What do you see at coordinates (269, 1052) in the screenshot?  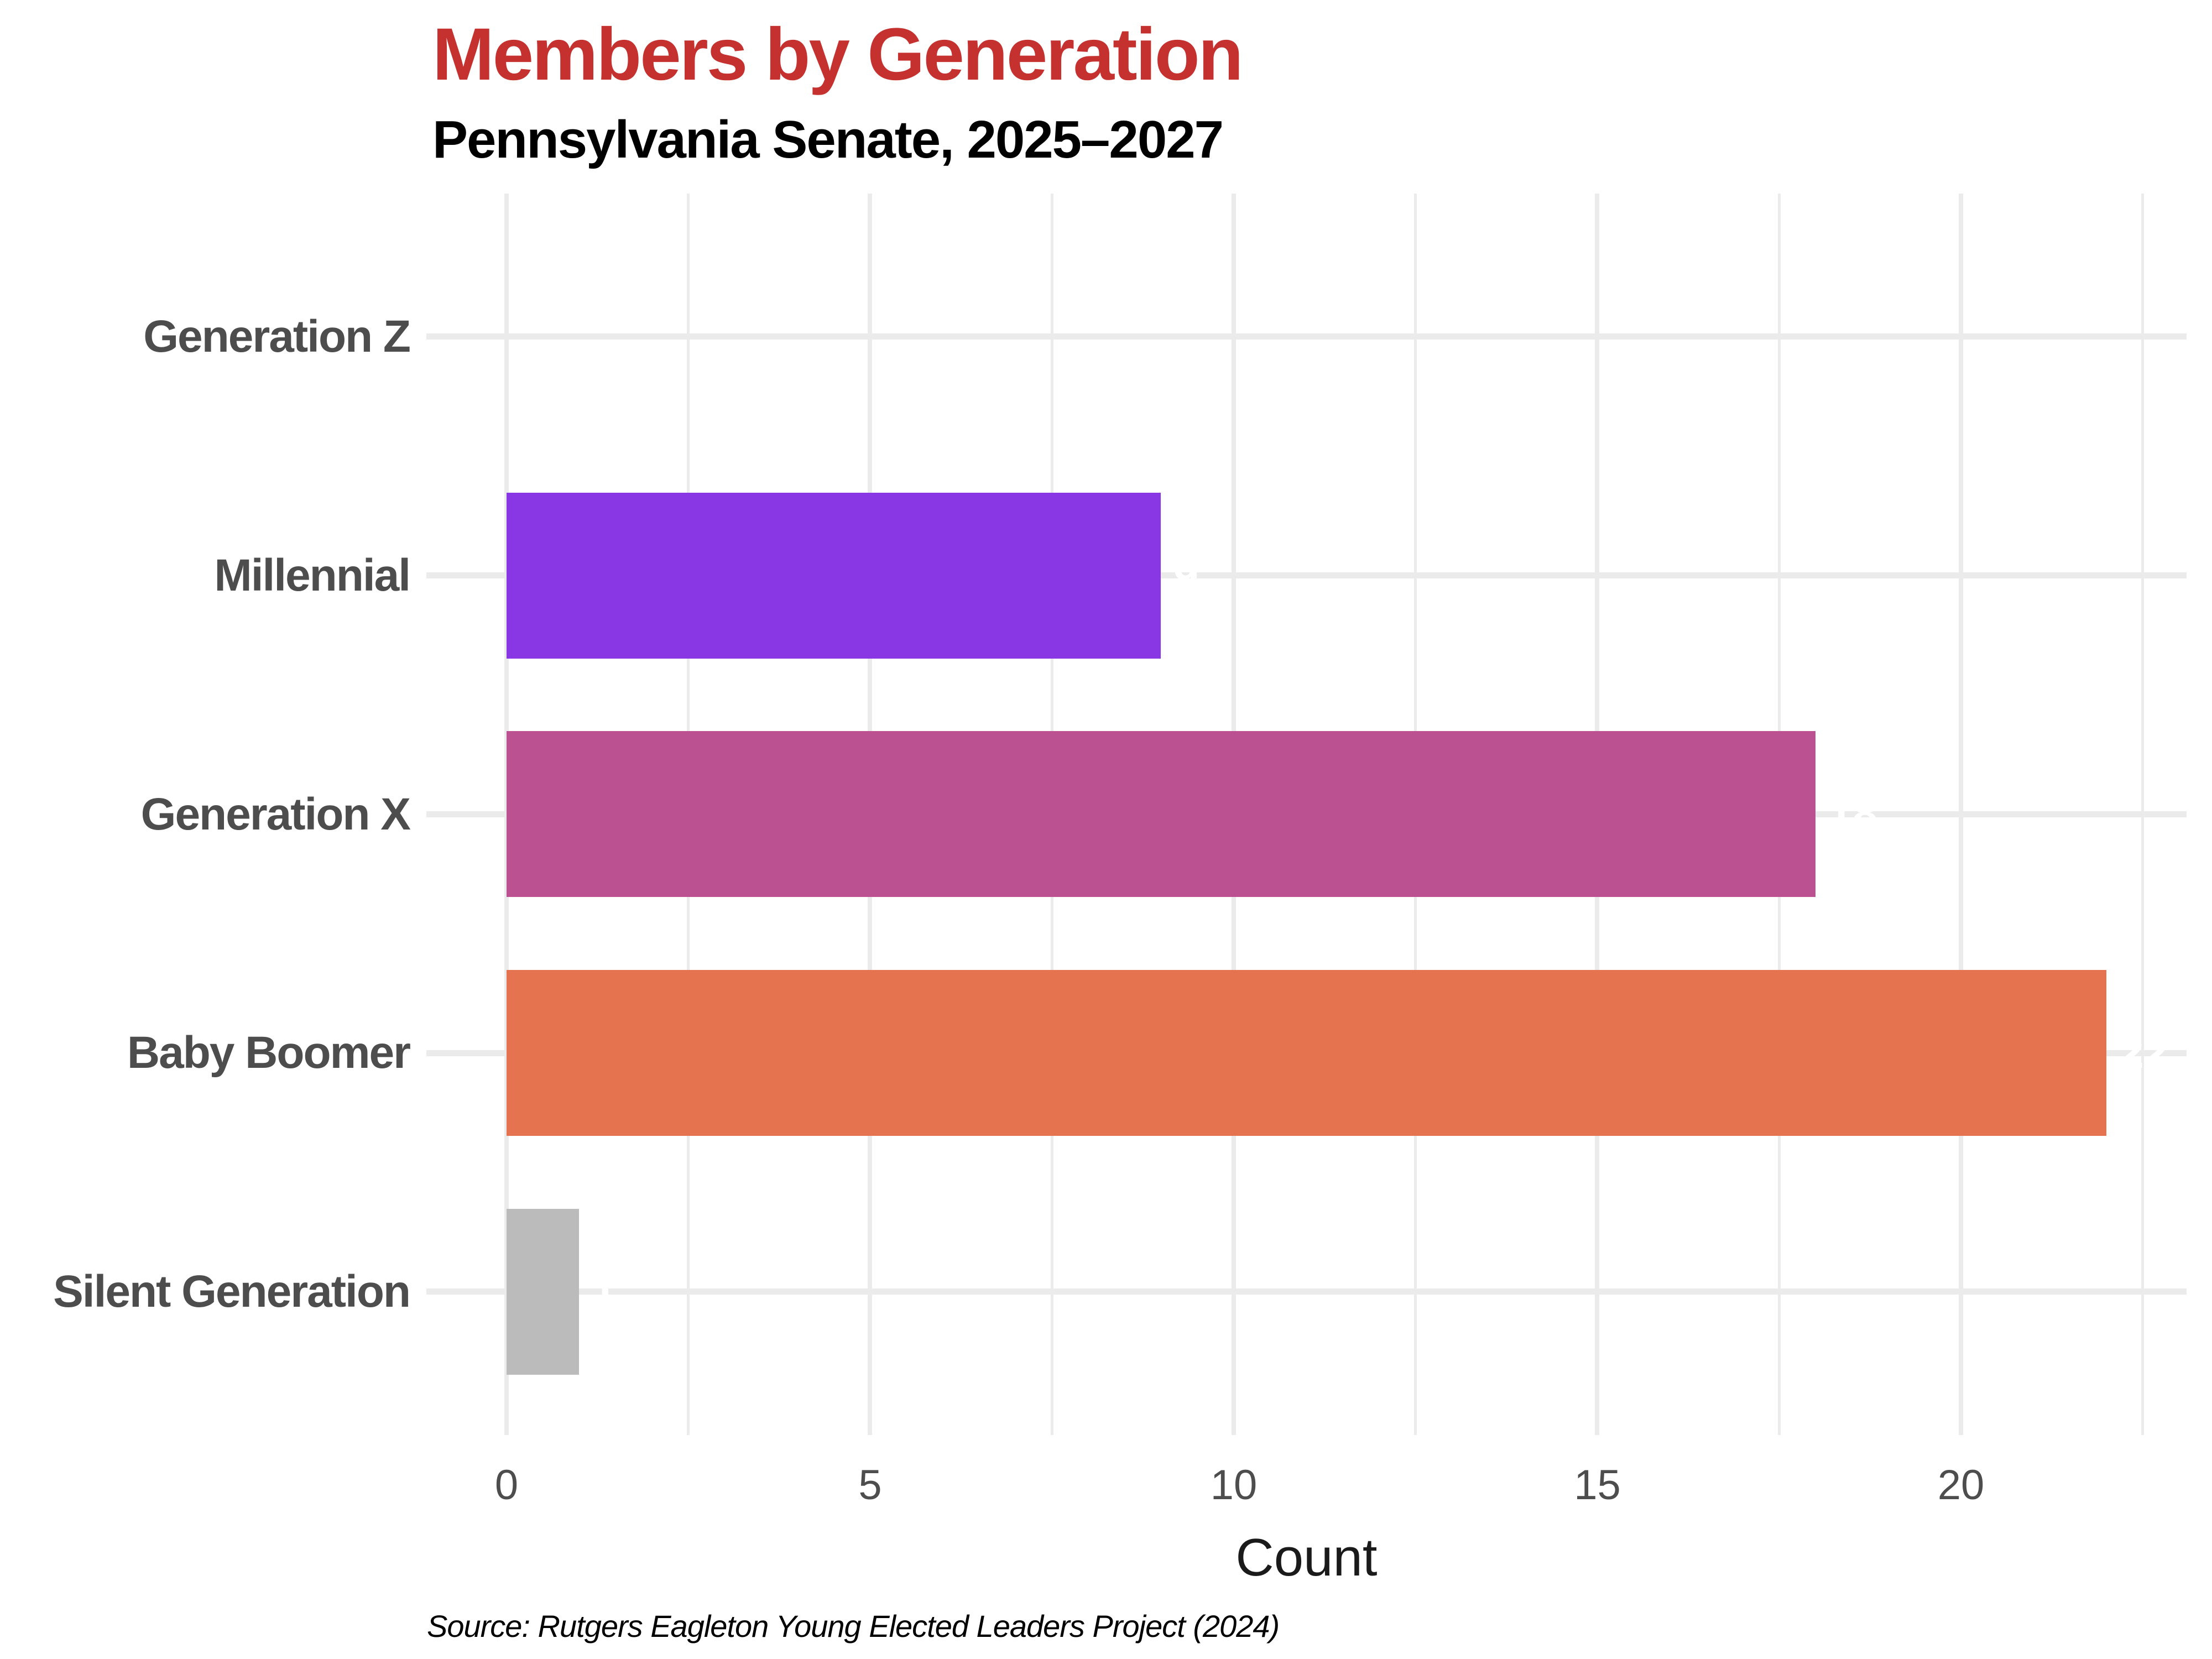 I see `y-axis-label-baby-boomer: Baby Boomer` at bounding box center [269, 1052].